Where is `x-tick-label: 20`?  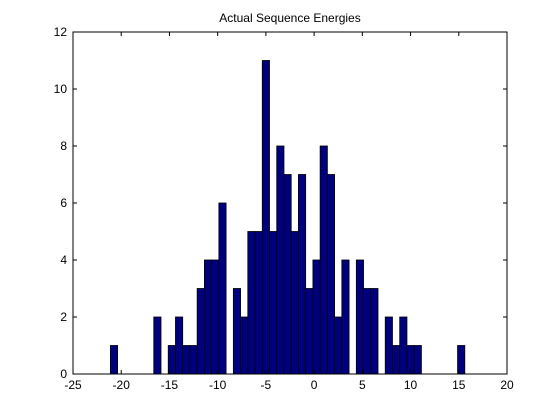
x-tick-label: 20 is located at coordinates (507, 385).